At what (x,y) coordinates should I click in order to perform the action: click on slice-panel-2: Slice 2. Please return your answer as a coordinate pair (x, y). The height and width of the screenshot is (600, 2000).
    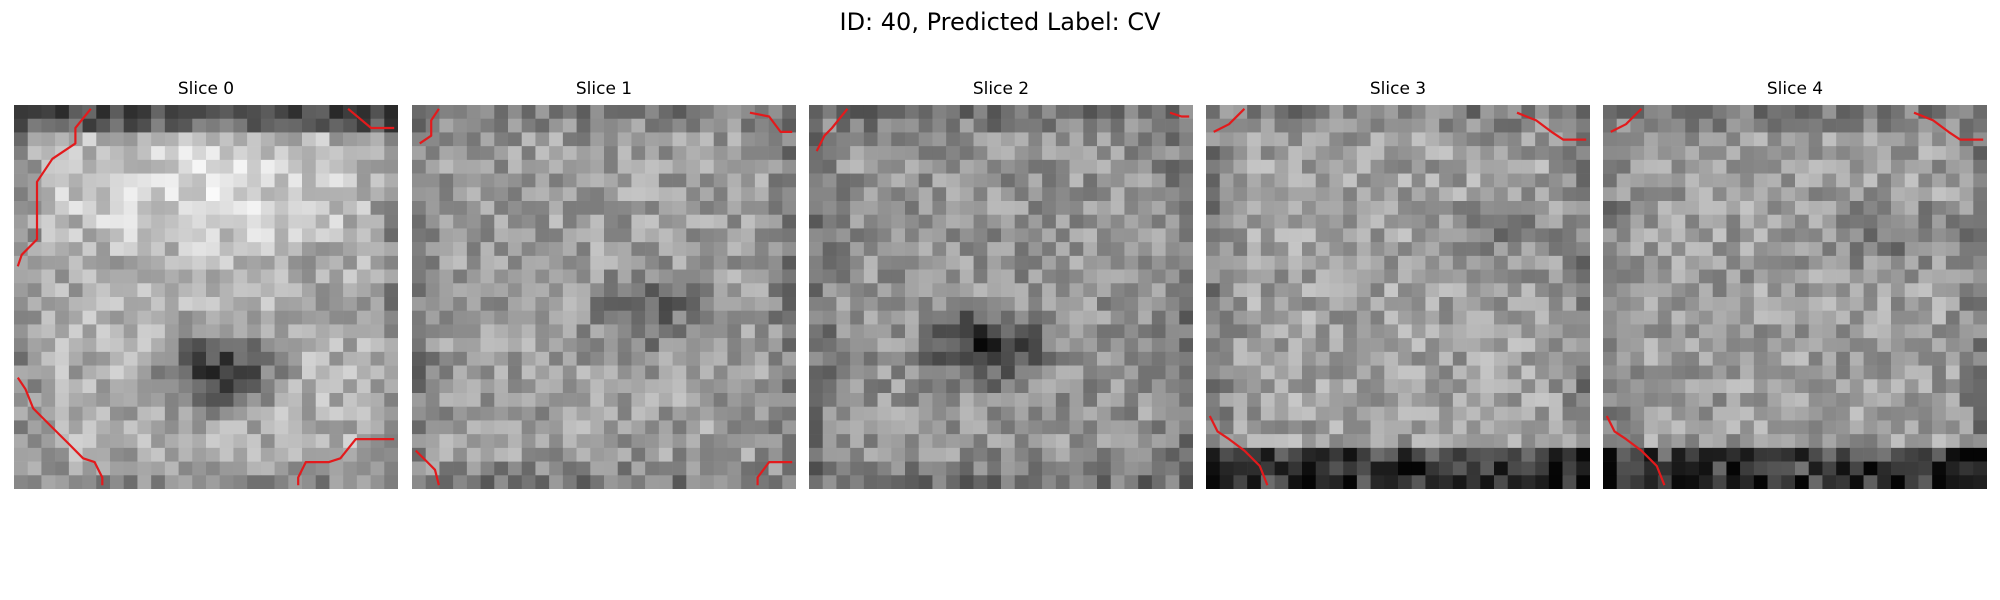
    Looking at the image, I should click on (1001, 284).